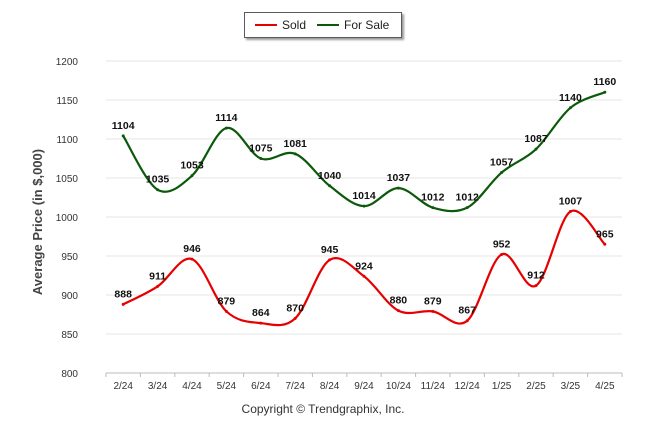 The height and width of the screenshot is (434, 646). What do you see at coordinates (294, 25) in the screenshot?
I see `legend-label-sold: Sold` at bounding box center [294, 25].